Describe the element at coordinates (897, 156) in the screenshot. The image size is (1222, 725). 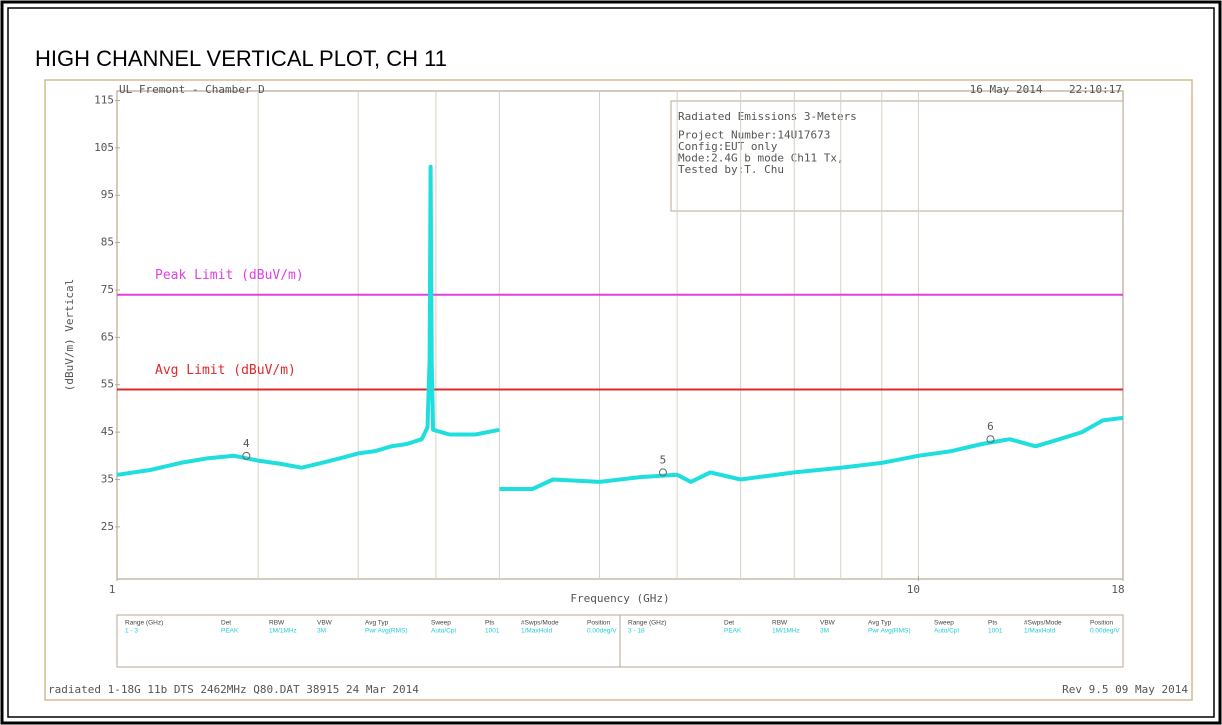
I see `info-box` at that location.